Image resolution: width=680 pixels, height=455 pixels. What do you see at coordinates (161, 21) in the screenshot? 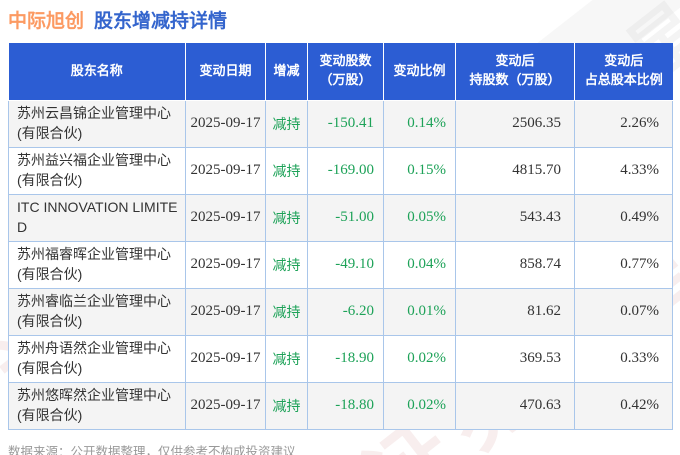
I see `page-subtitle: 股东增减持详情` at bounding box center [161, 21].